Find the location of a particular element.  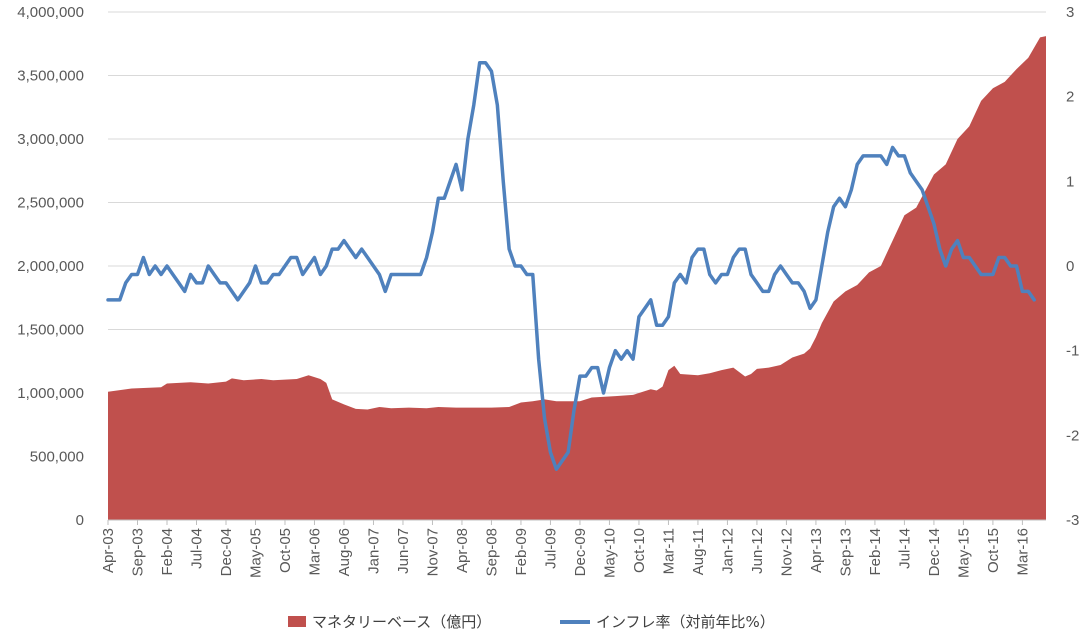

x-axis-tick-label: Feb-04 is located at coordinates (167, 552).